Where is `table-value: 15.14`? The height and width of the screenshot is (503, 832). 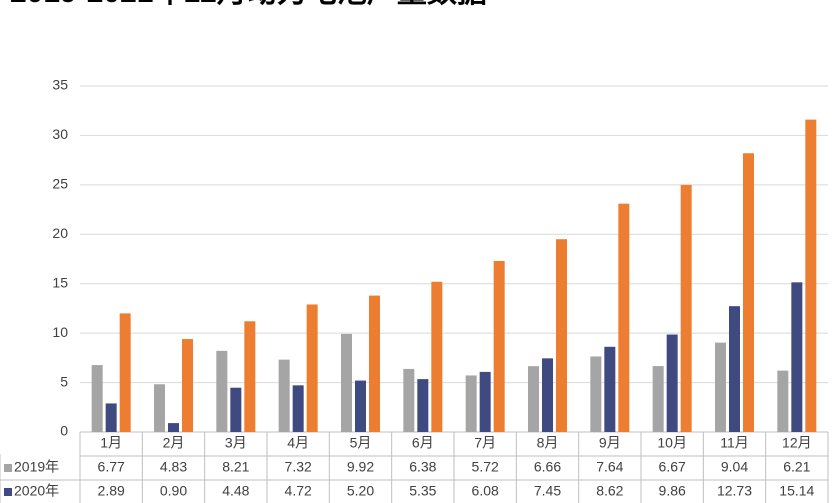
table-value: 15.14 is located at coordinates (796, 491).